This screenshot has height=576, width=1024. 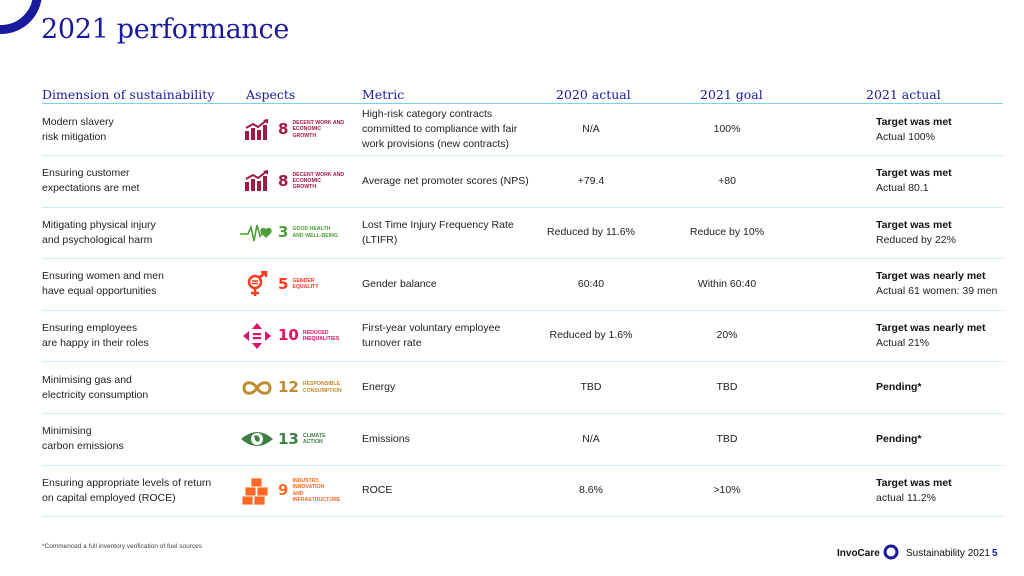 I want to click on actual-2020-cell: +79.4, so click(x=591, y=181).